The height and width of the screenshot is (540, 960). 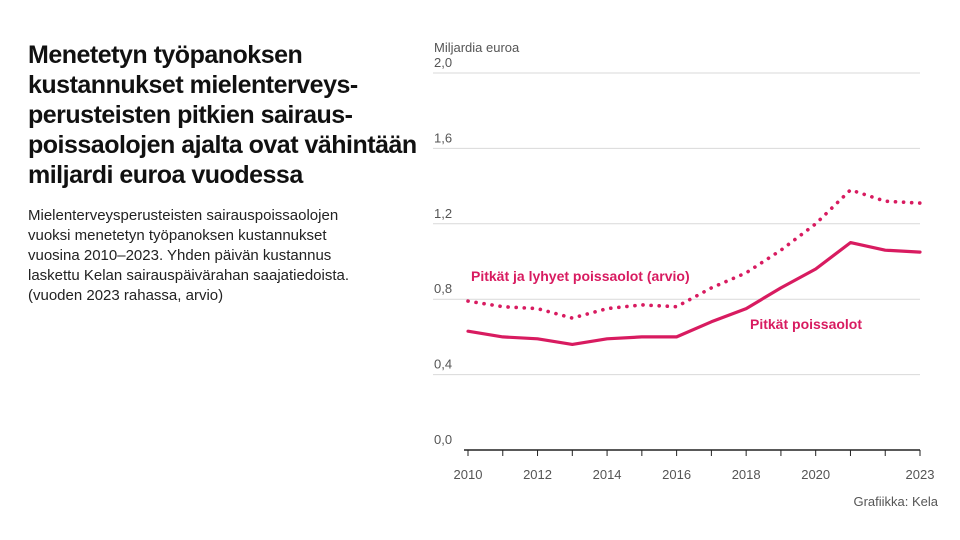 What do you see at coordinates (468, 474) in the screenshot?
I see `x-tick-label: 2010` at bounding box center [468, 474].